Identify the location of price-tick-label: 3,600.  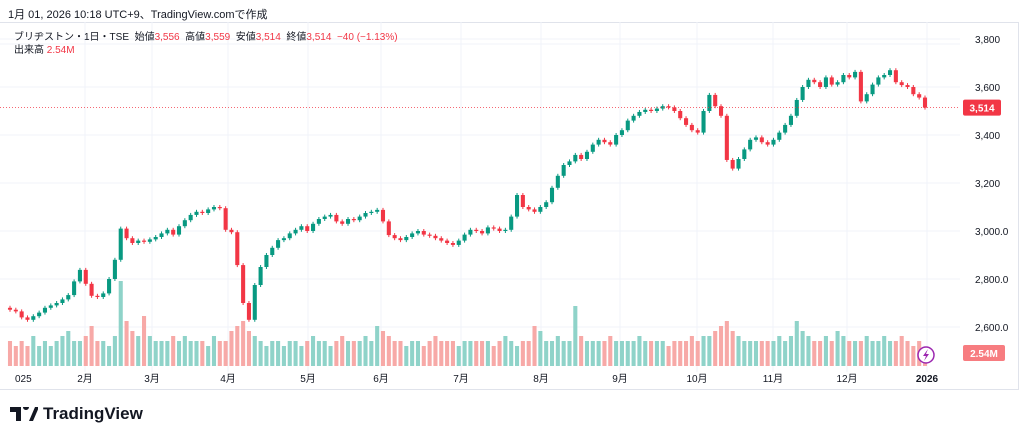
(987, 88).